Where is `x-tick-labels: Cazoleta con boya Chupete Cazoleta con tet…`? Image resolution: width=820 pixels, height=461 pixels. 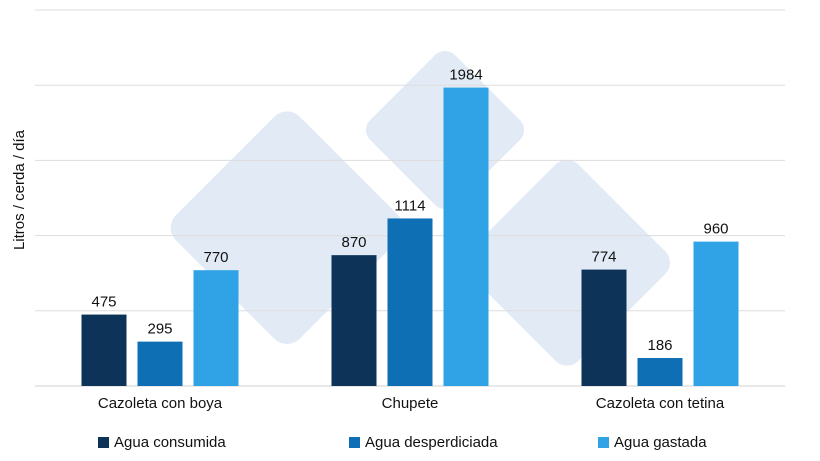 x-tick-labels: Cazoleta con boya Chupete Cazoleta con tet… is located at coordinates (411, 403).